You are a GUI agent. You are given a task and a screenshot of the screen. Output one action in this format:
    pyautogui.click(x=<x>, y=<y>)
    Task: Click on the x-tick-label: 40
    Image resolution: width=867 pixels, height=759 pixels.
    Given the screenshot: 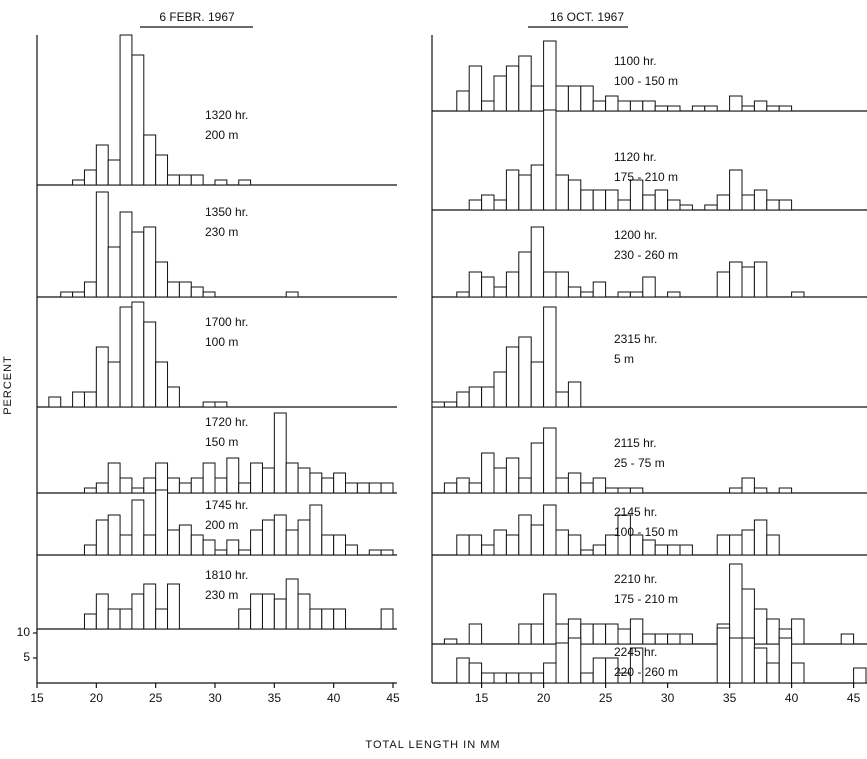 What is the action you would take?
    pyautogui.click(x=334, y=698)
    